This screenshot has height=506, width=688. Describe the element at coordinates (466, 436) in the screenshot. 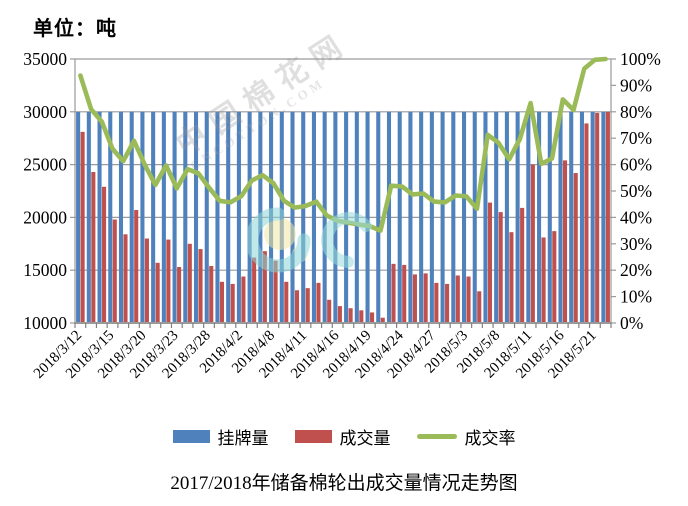

I see `legend-item-rate: 成交率` at that location.